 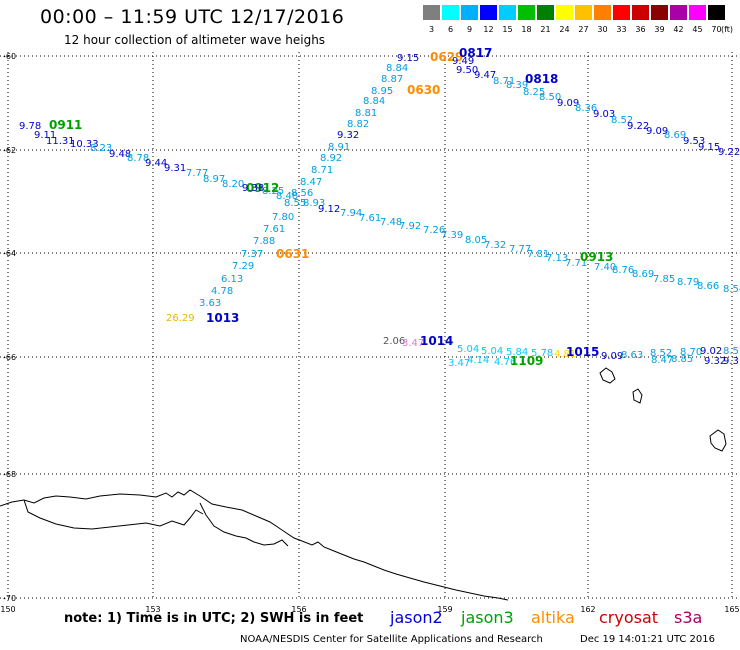 What do you see at coordinates (9, 150) in the screenshot?
I see `y-tick-label: -62` at bounding box center [9, 150].